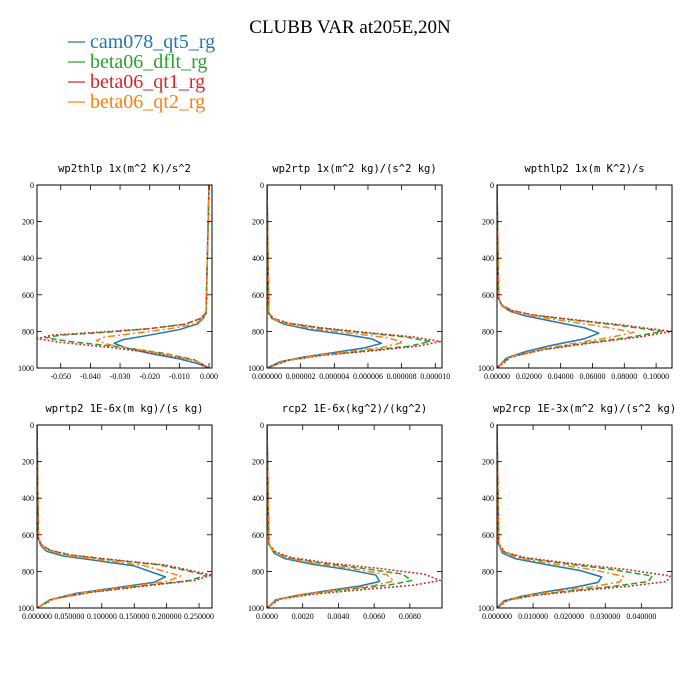 The image size is (700, 700). Describe the element at coordinates (334, 376) in the screenshot. I see `x-tick-label: 0.000004` at that location.